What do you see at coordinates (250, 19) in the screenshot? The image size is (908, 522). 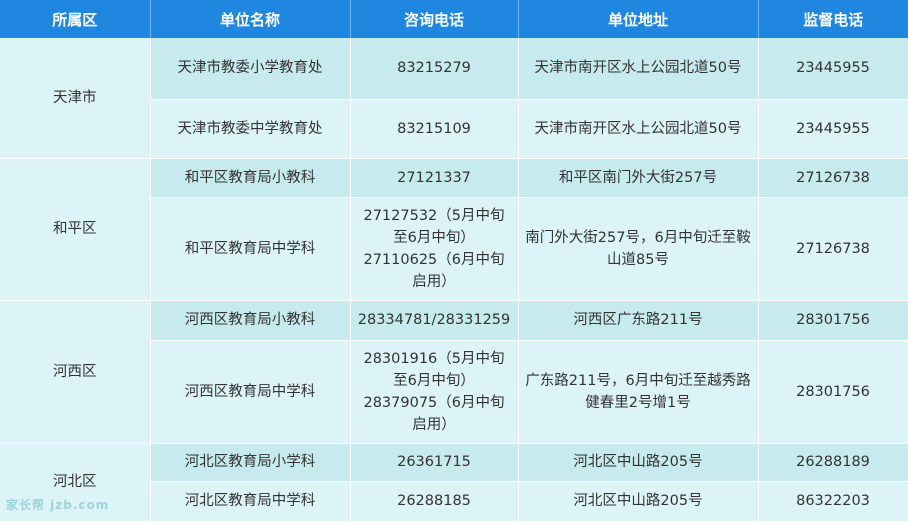 I see `header-unit-name: 单位名称` at bounding box center [250, 19].